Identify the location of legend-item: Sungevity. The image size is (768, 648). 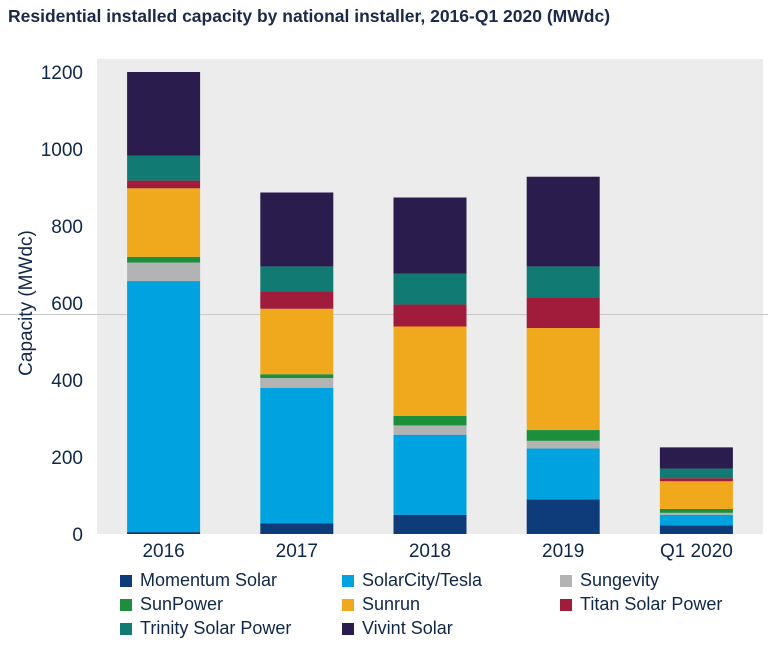
(609, 580).